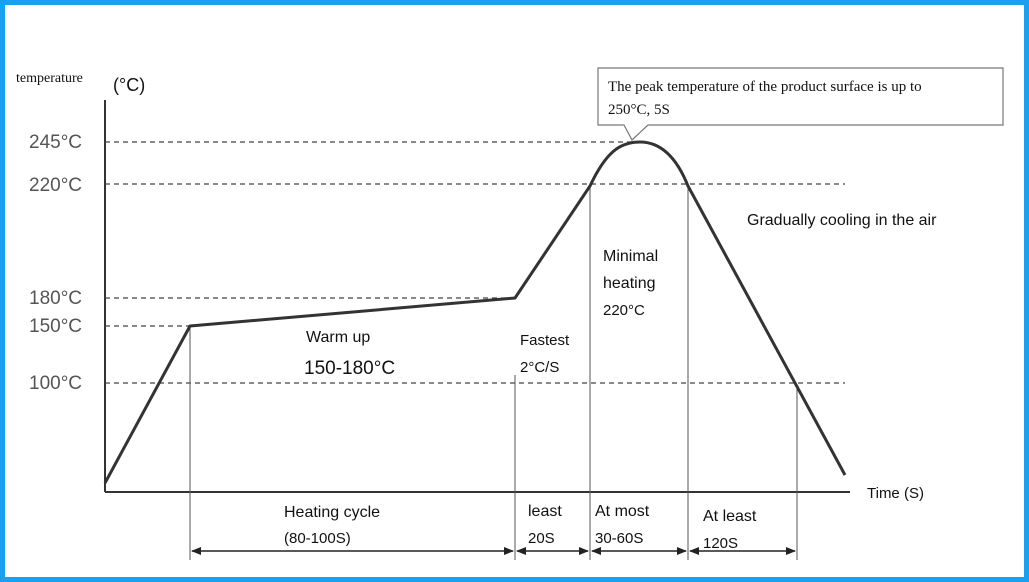 The width and height of the screenshot is (1029, 582). What do you see at coordinates (332, 512) in the screenshot?
I see `interval-heating-cycle: Heating cycle` at bounding box center [332, 512].